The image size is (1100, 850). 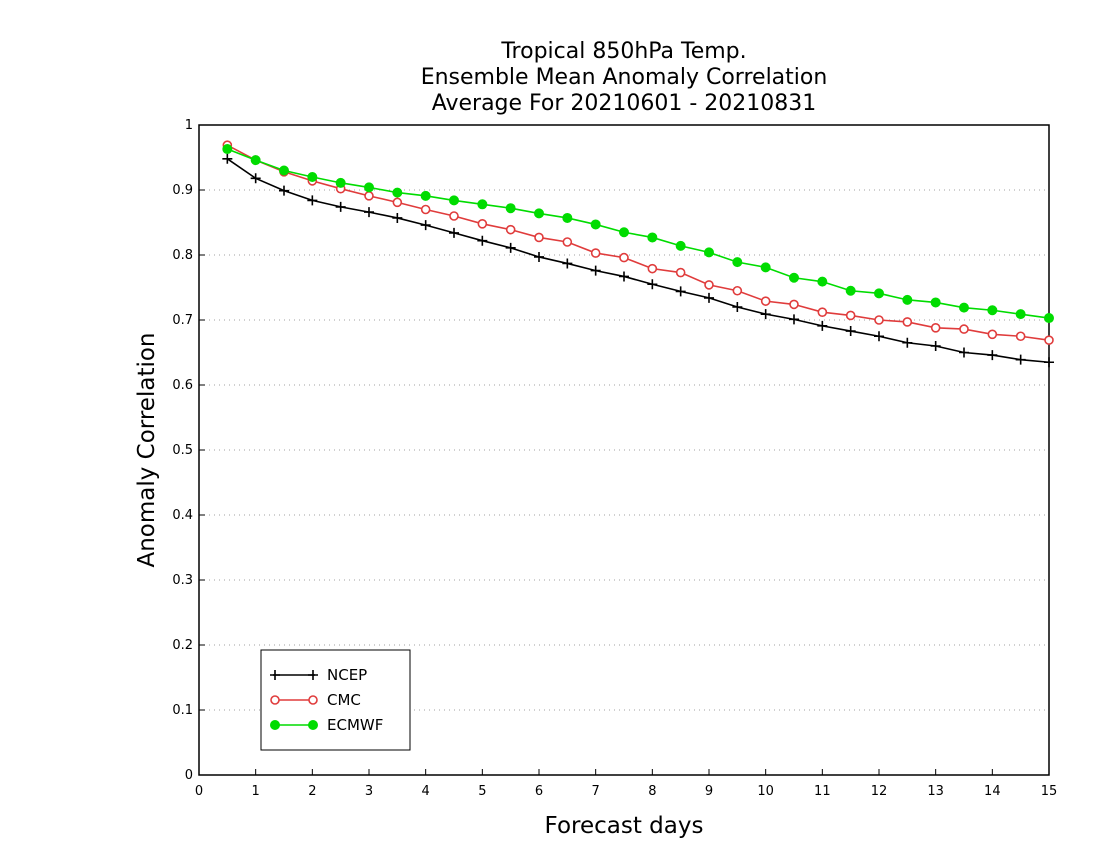 I want to click on y-tick-label: 0.3, so click(x=182, y=580).